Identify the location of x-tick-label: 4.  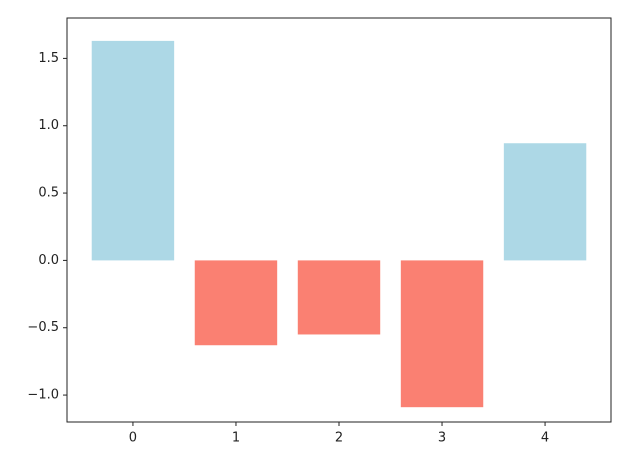
(545, 438).